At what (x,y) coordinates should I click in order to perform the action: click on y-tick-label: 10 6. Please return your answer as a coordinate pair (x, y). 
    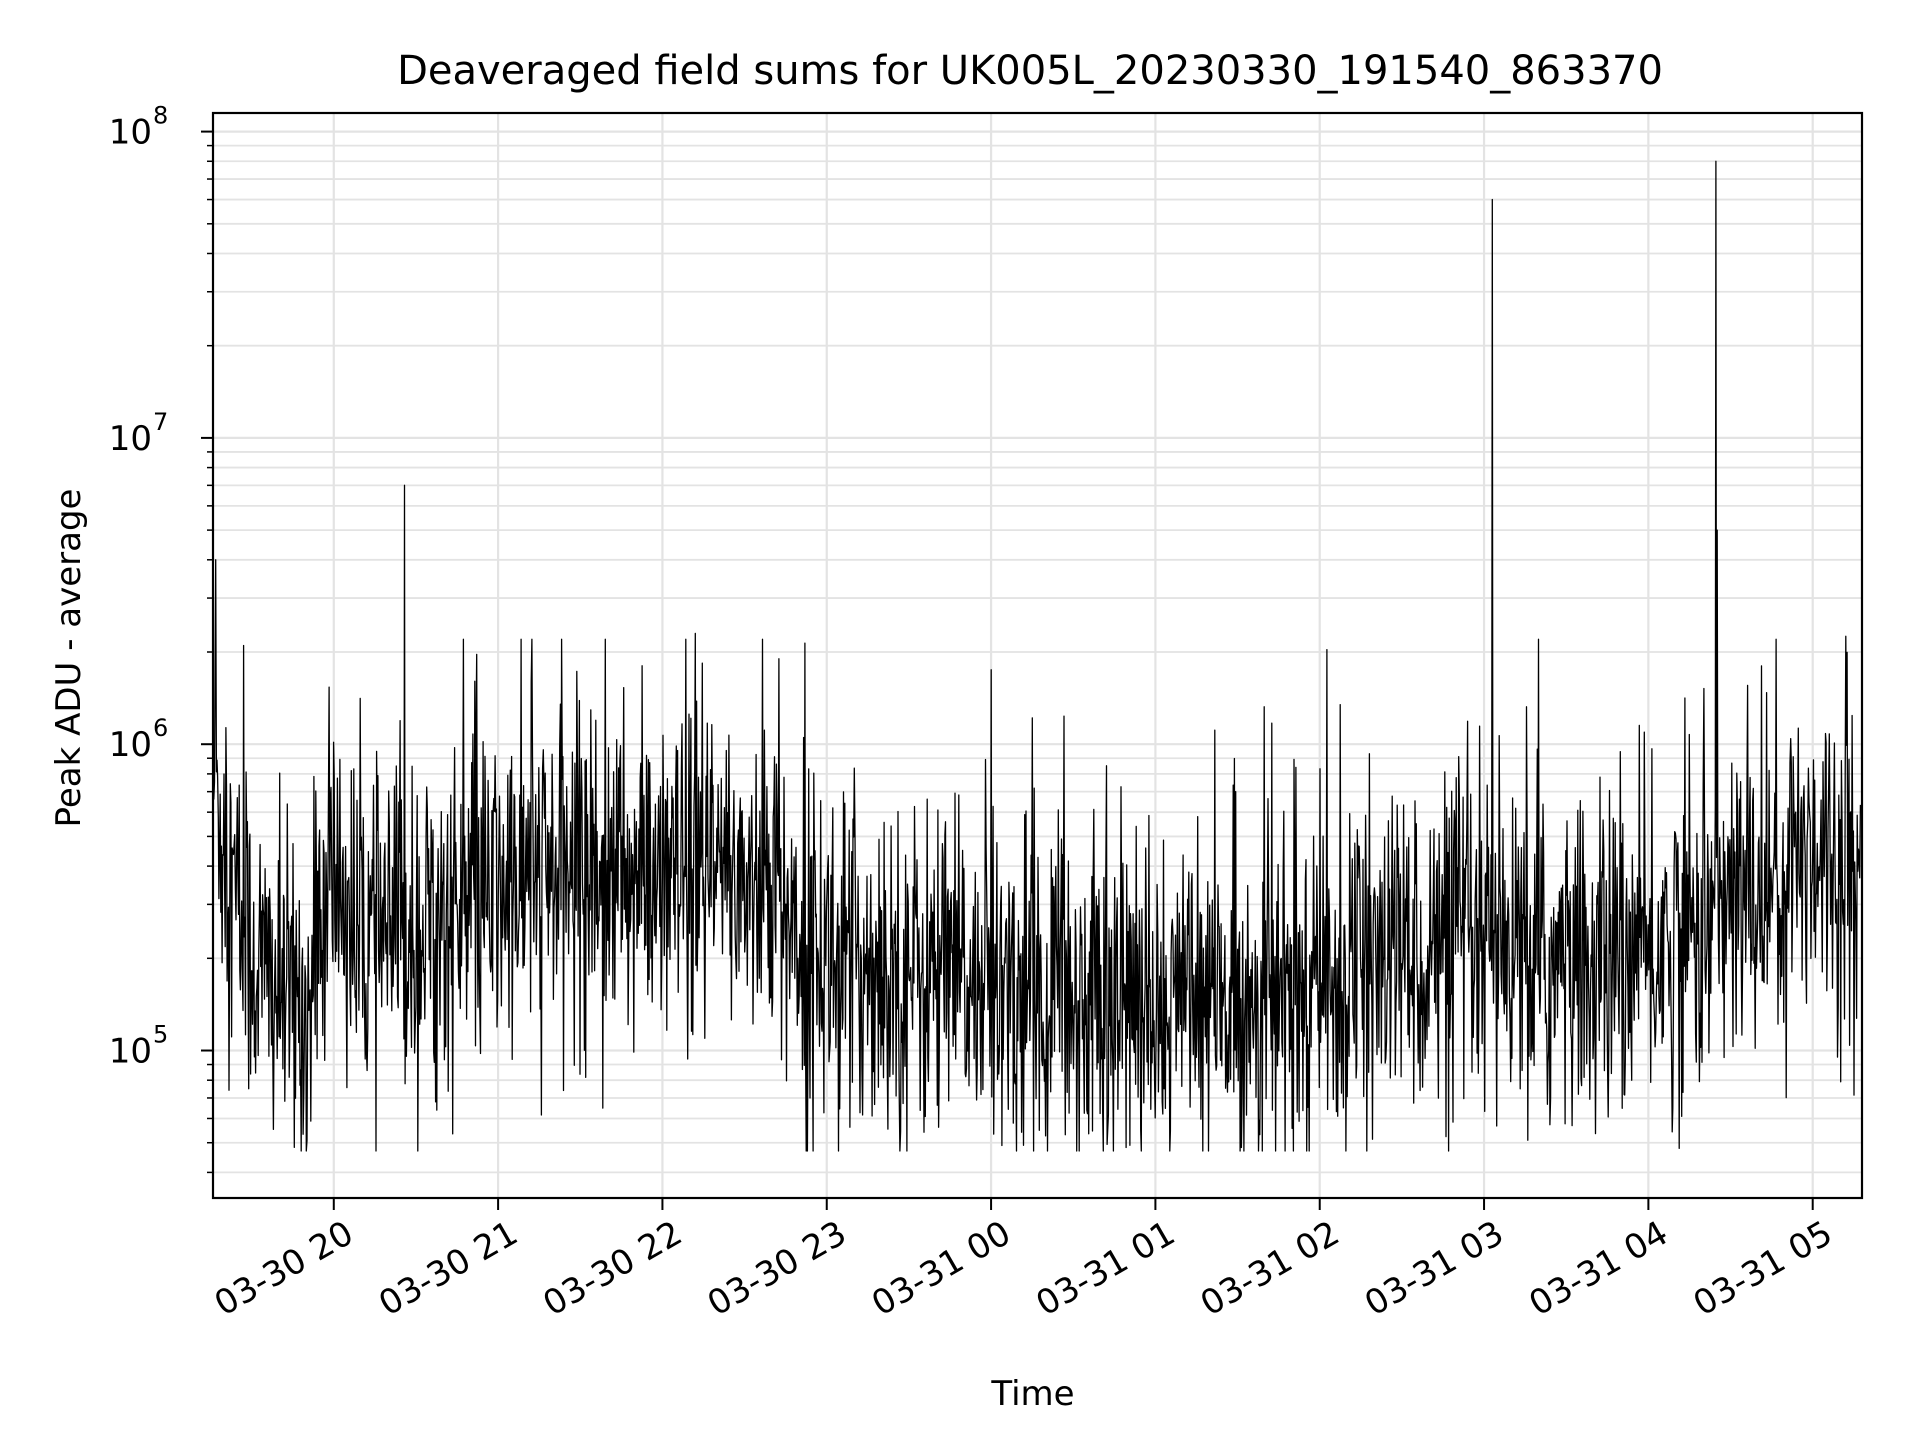
    Looking at the image, I should click on (139, 739).